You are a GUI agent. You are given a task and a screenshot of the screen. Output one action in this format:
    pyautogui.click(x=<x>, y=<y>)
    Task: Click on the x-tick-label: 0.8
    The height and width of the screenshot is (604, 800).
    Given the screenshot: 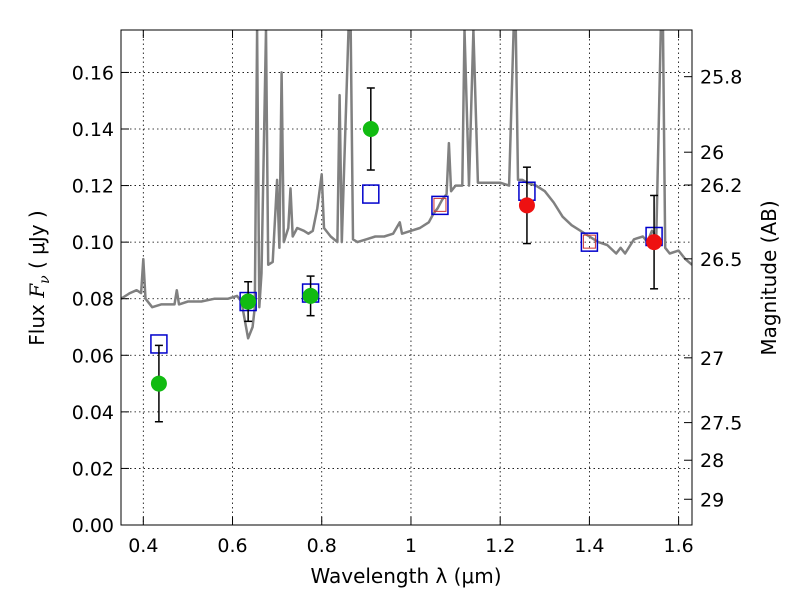 What is the action you would take?
    pyautogui.click(x=322, y=546)
    